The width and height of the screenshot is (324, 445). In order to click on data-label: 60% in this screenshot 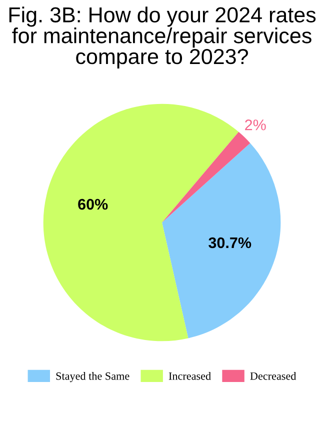, I will do `click(93, 204)`.